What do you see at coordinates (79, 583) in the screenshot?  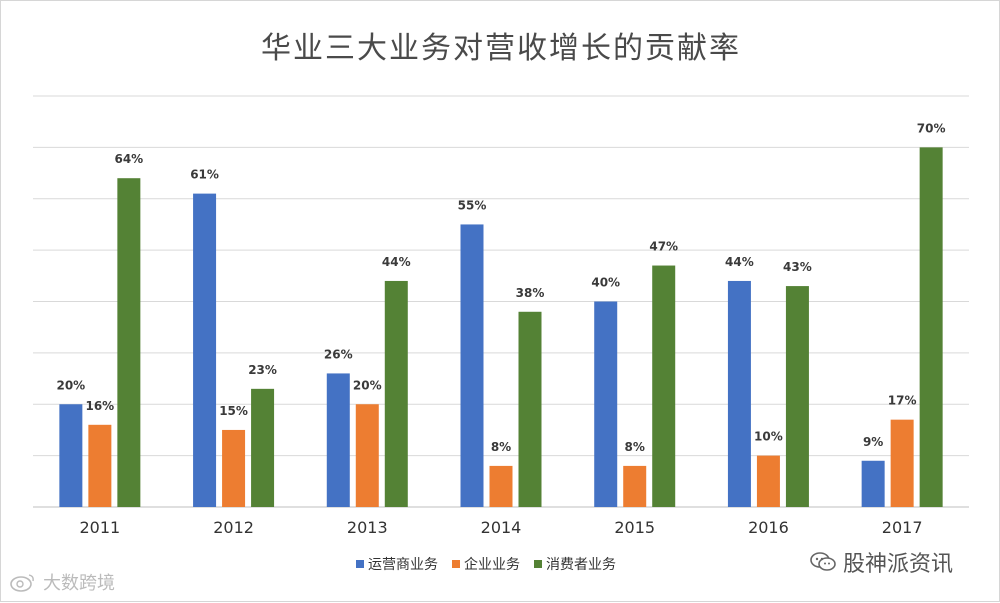 I see `watermark-left-text: 大数跨境` at bounding box center [79, 583].